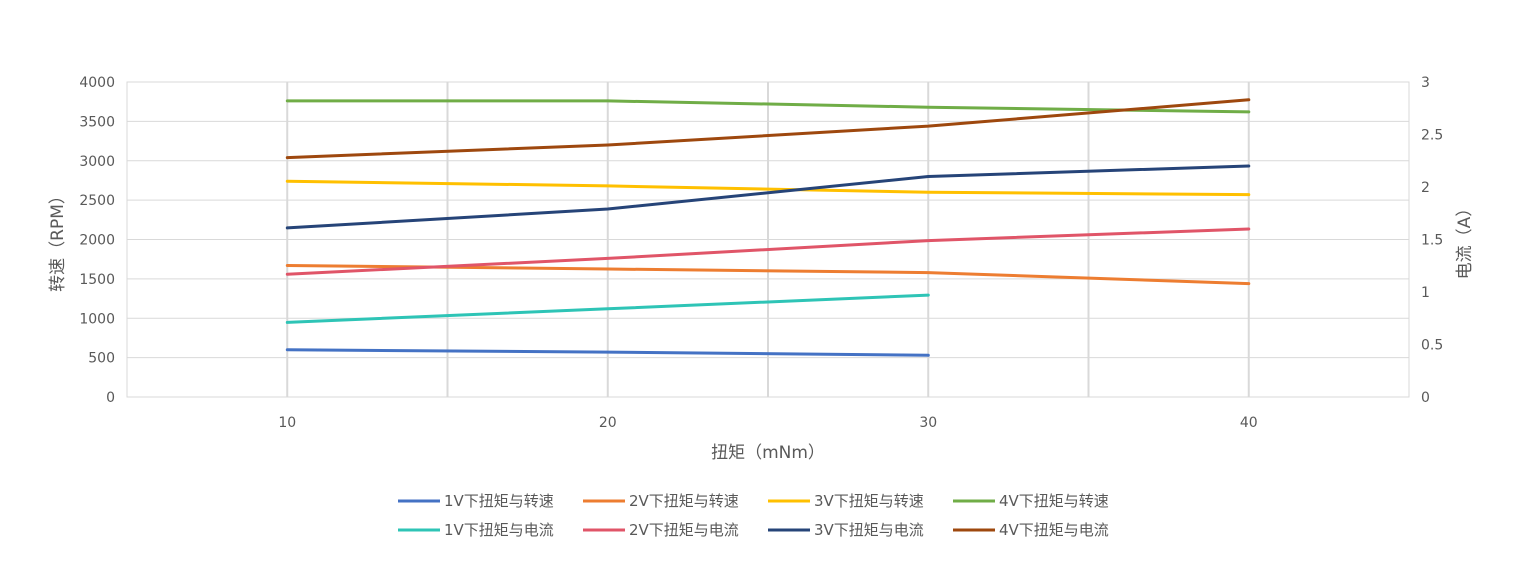  I want to click on y-right-axis-title: 电流（A）, so click(1465, 240).